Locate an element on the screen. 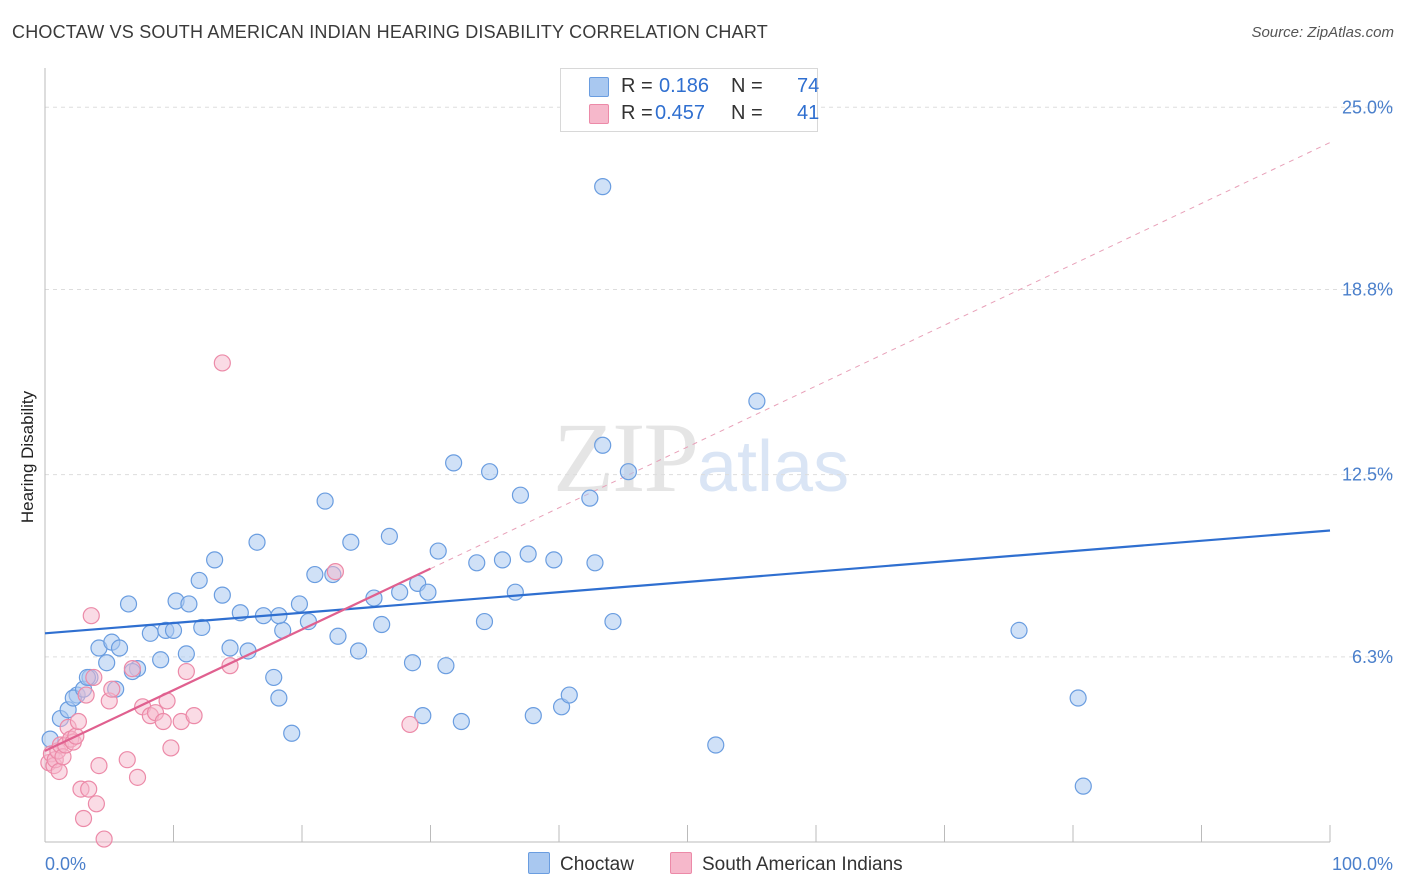 Image resolution: width=1406 pixels, height=892 pixels. watermark: ZIPatlas is located at coordinates (701, 457).